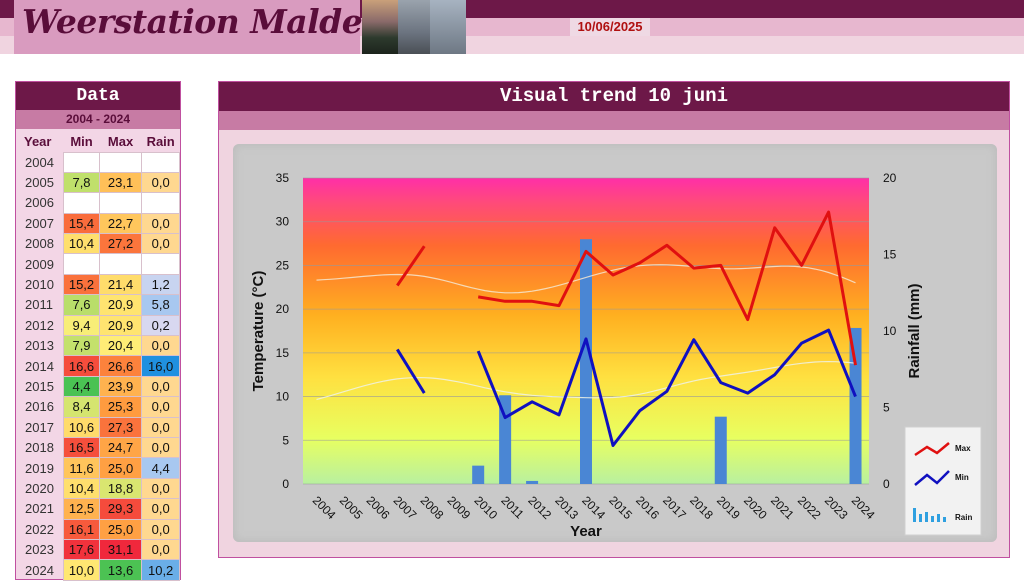 The image size is (1024, 583). What do you see at coordinates (414, 27) in the screenshot?
I see `weather-mast-photo` at bounding box center [414, 27].